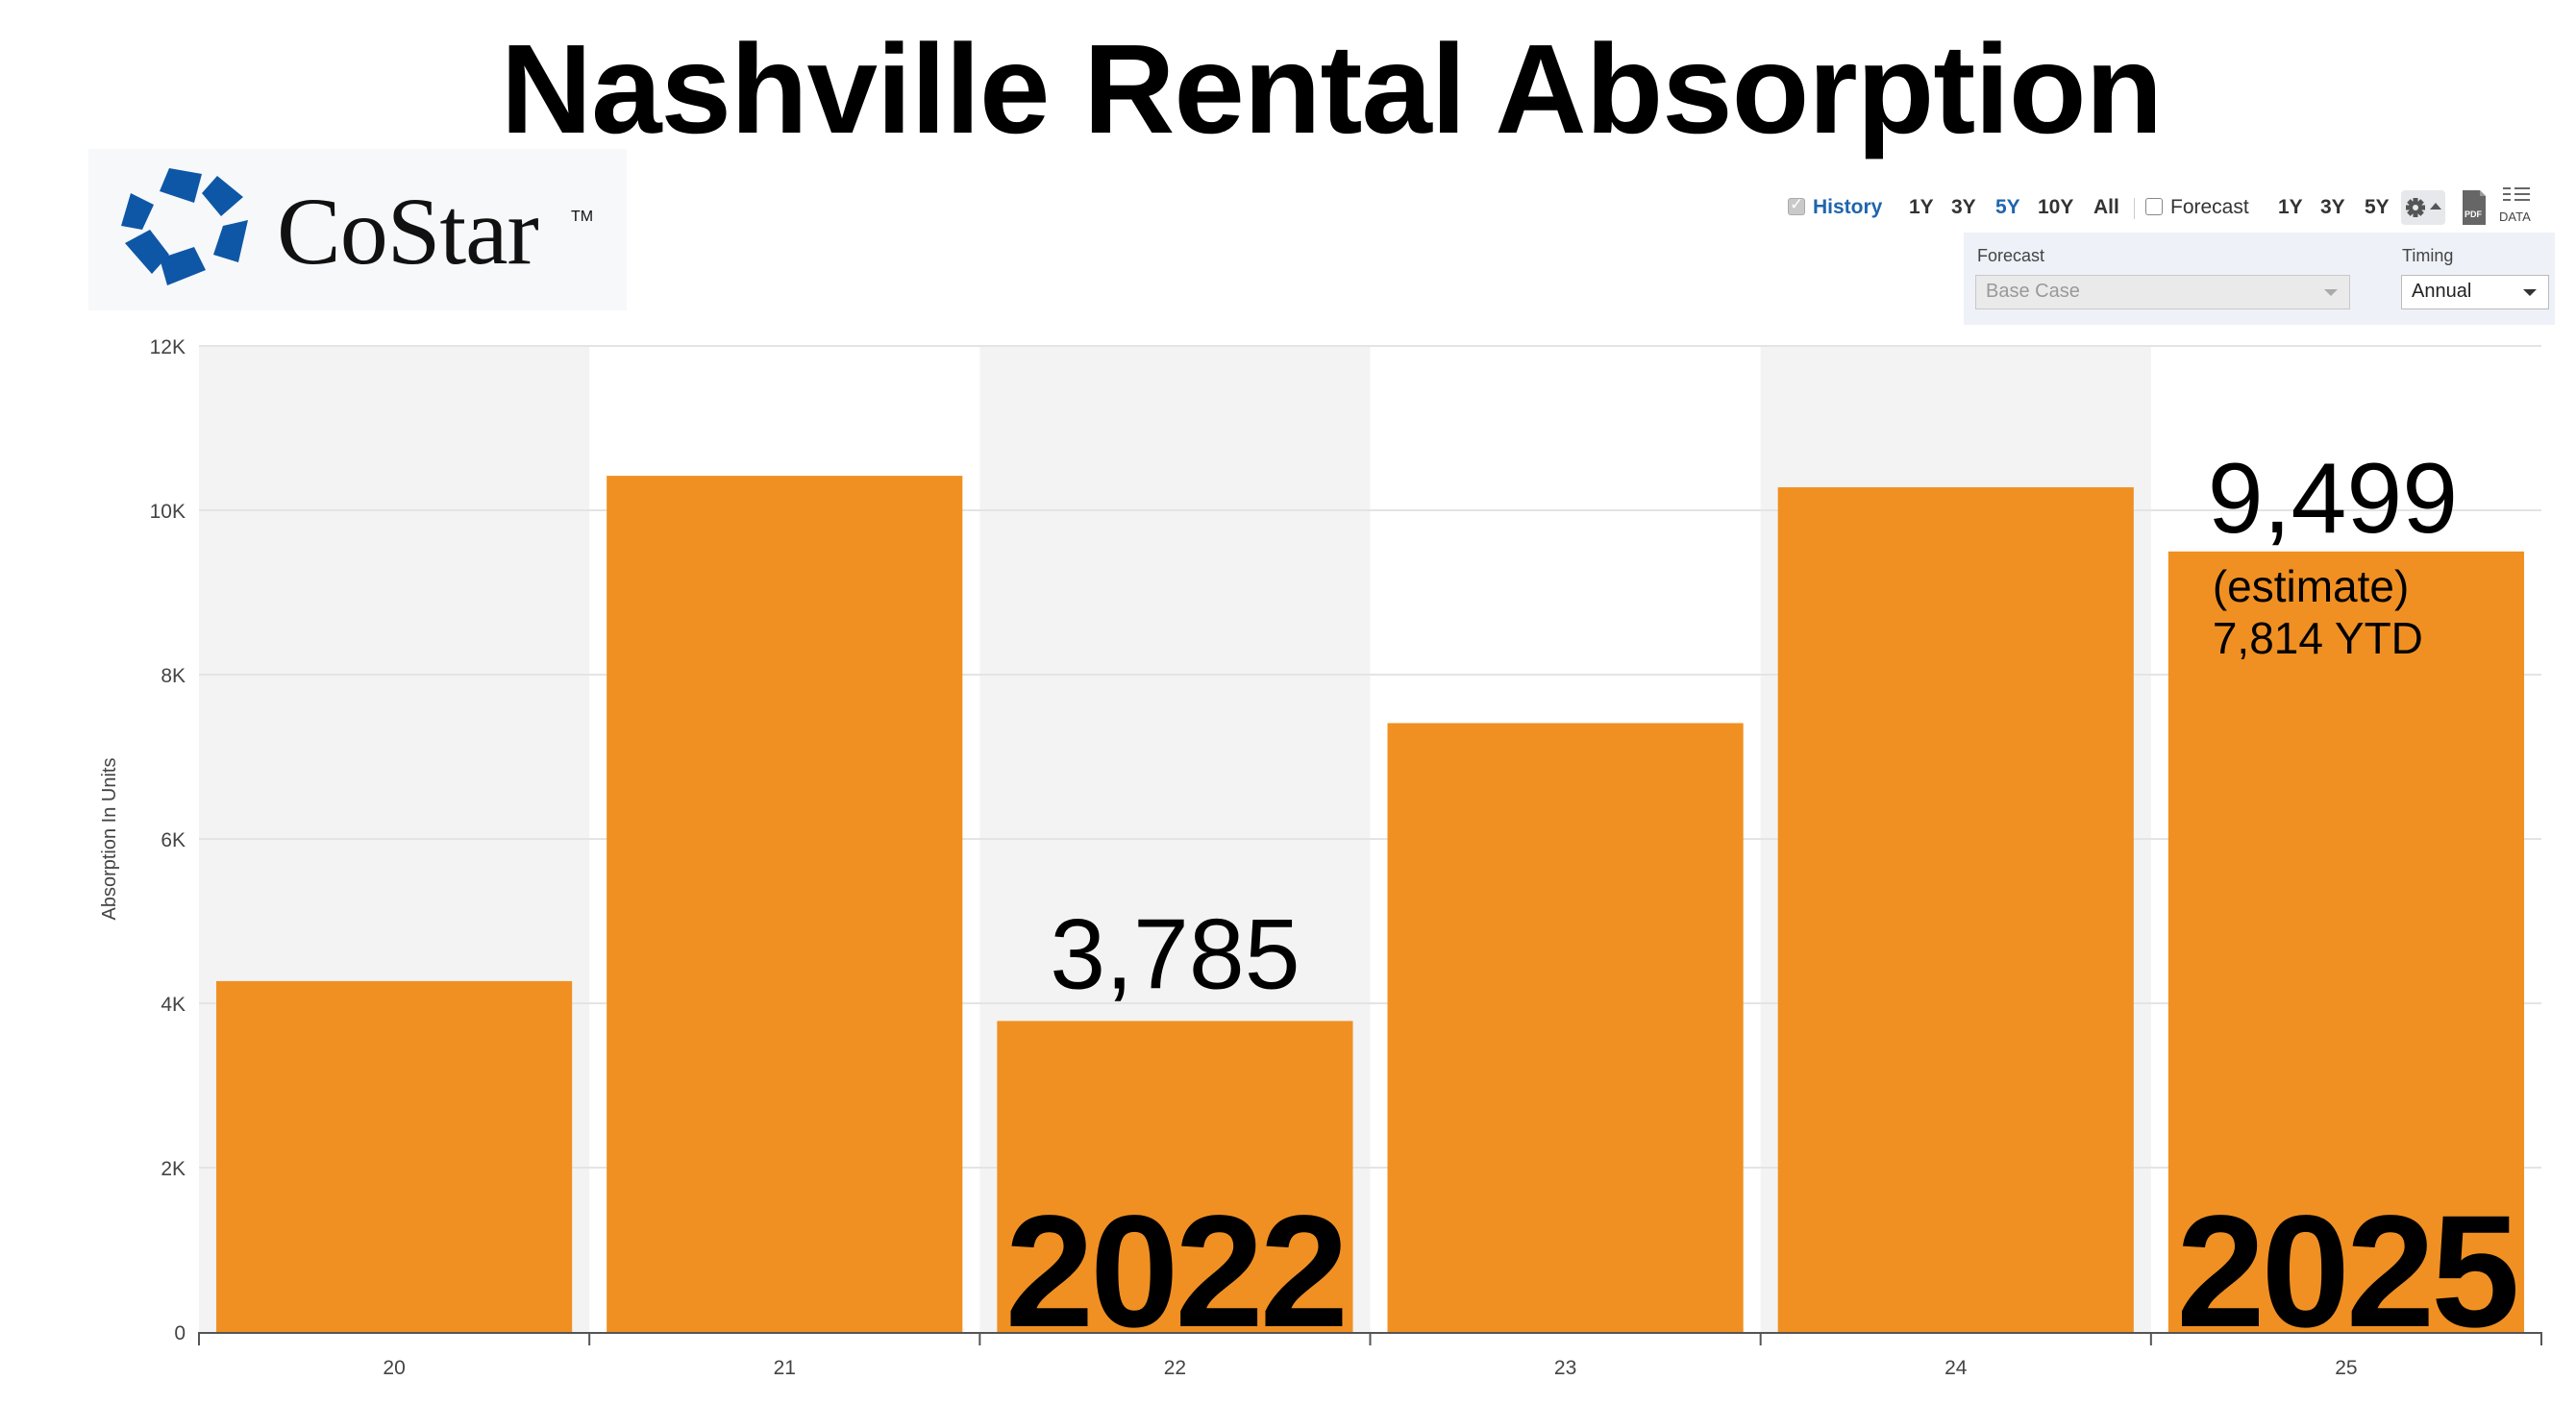 The image size is (2576, 1405). I want to click on pdf-icon, so click(2474, 207).